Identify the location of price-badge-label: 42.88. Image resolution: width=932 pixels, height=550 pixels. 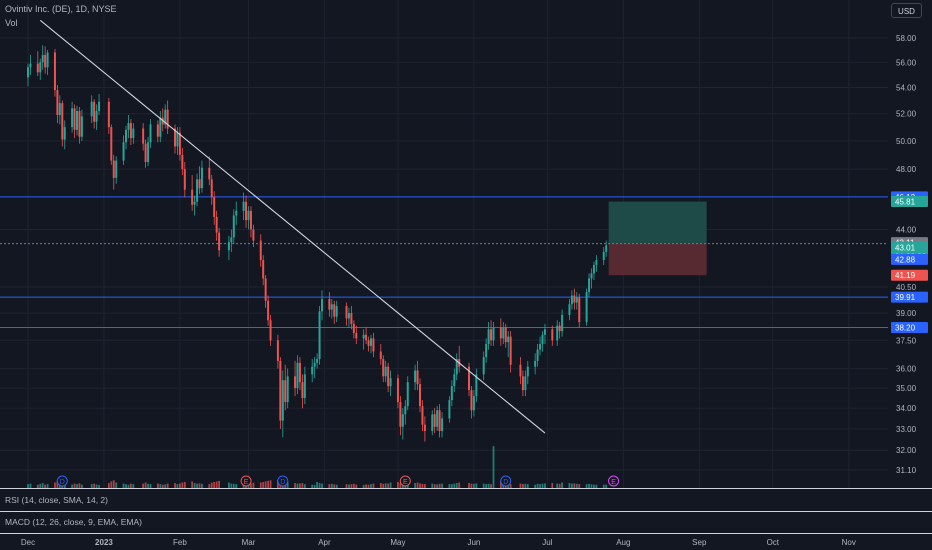
(905, 259).